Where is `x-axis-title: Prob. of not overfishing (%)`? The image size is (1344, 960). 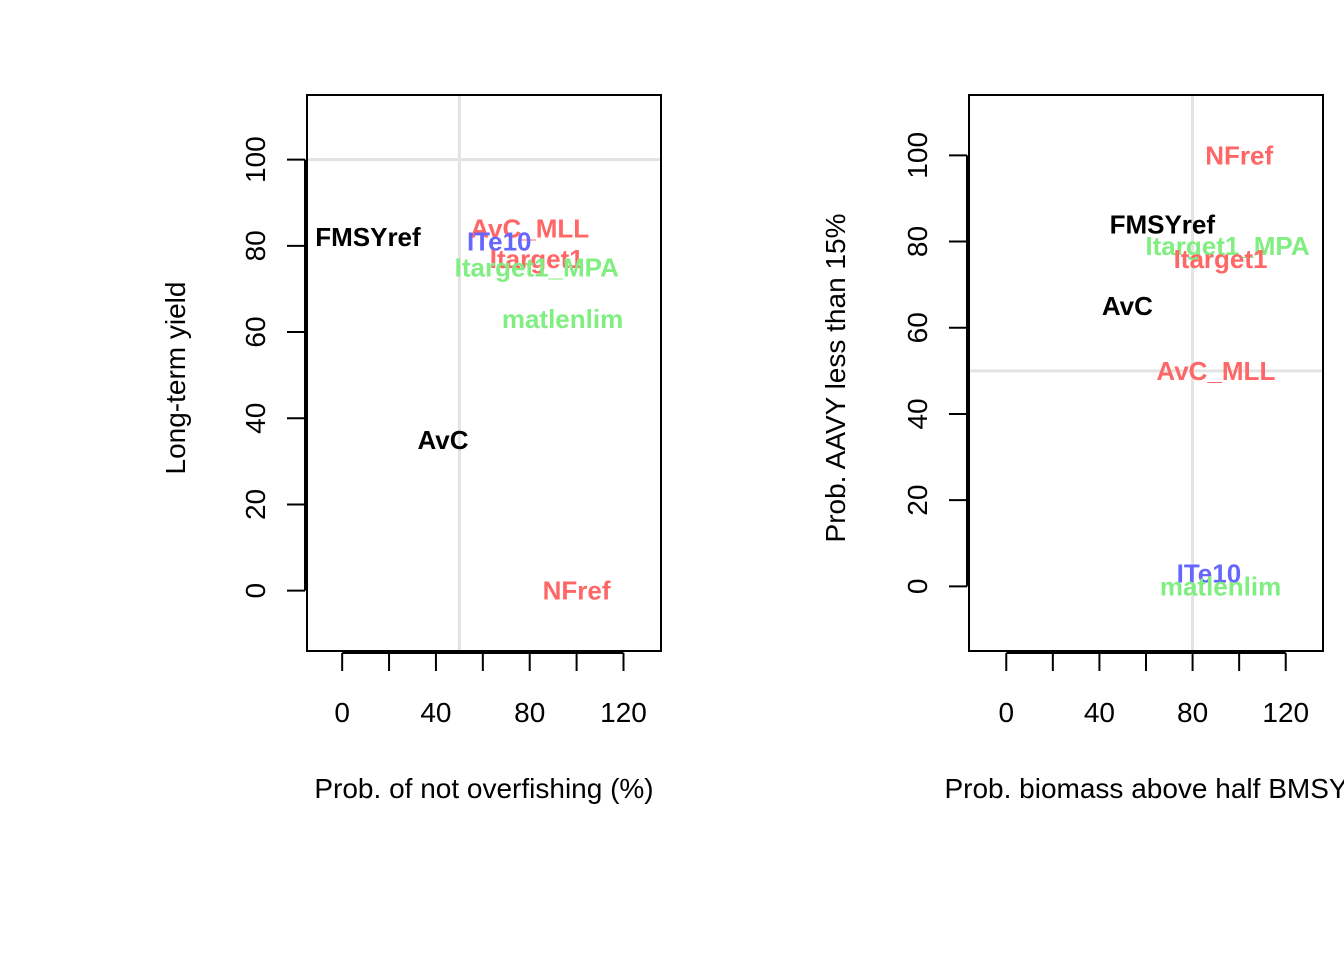
x-axis-title: Prob. of not overfishing (%) is located at coordinates (483, 788).